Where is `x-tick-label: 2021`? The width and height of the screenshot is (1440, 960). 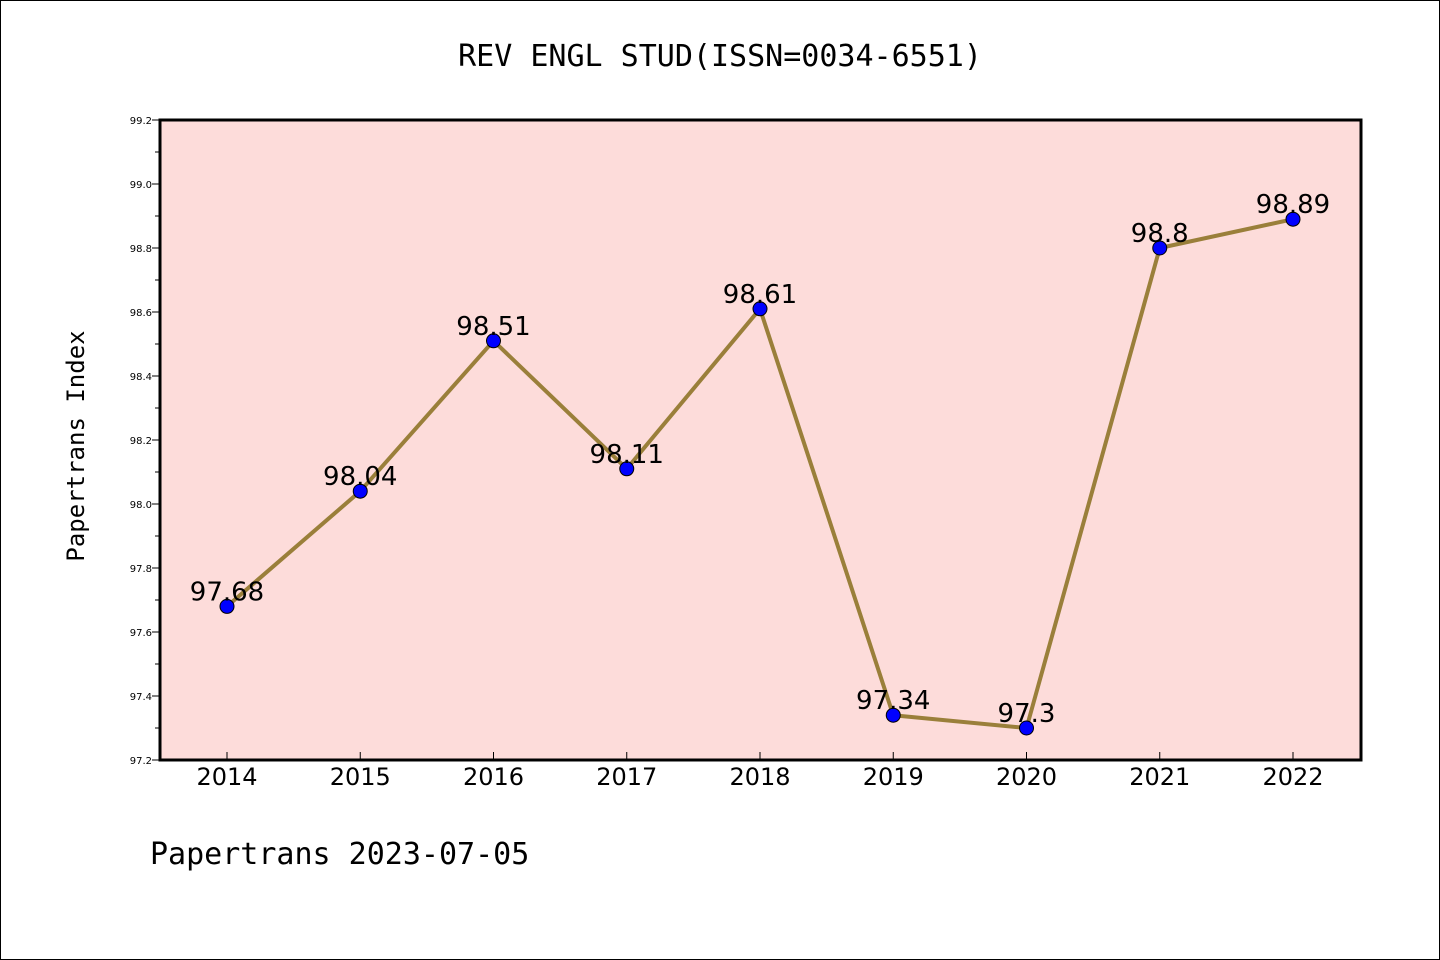 x-tick-label: 2021 is located at coordinates (1159, 777).